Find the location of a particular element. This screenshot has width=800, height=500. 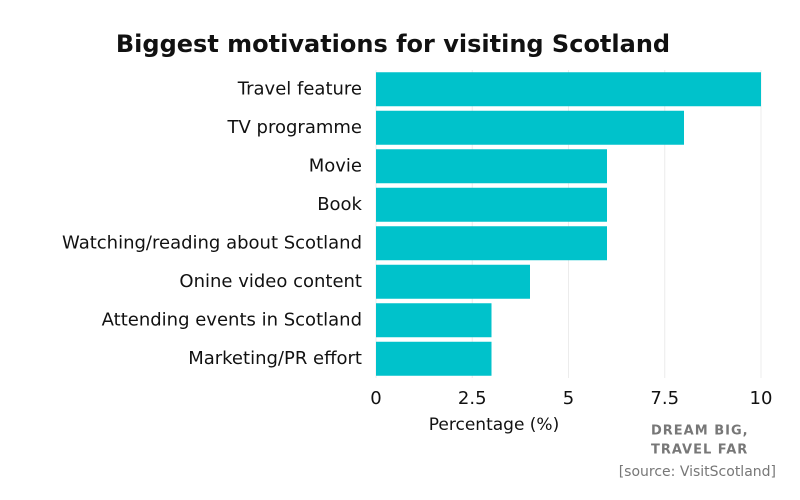

y-tick-label: Onine video content is located at coordinates (270, 281).